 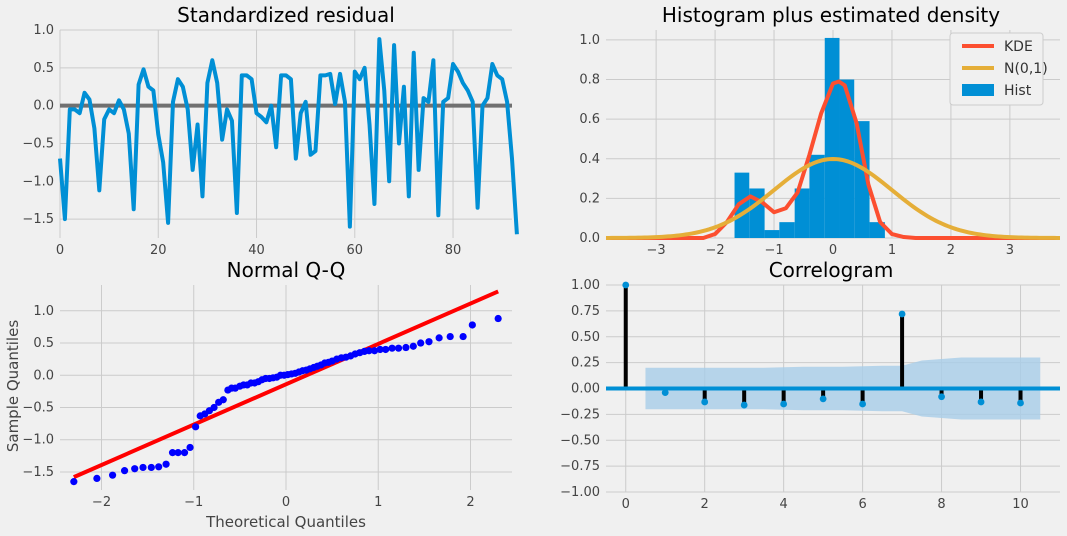 What do you see at coordinates (831, 270) in the screenshot?
I see `correlogram-title: Correlogram` at bounding box center [831, 270].